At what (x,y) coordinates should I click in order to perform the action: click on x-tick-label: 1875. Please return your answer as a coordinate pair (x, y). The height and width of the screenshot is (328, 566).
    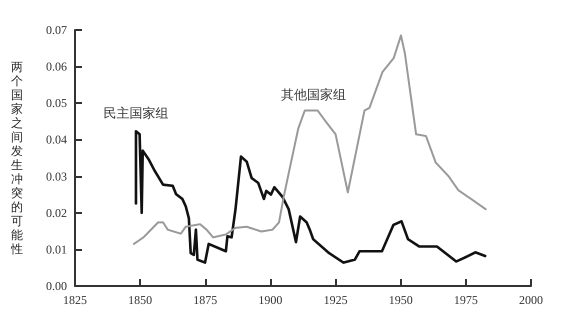
    Looking at the image, I should click on (205, 300).